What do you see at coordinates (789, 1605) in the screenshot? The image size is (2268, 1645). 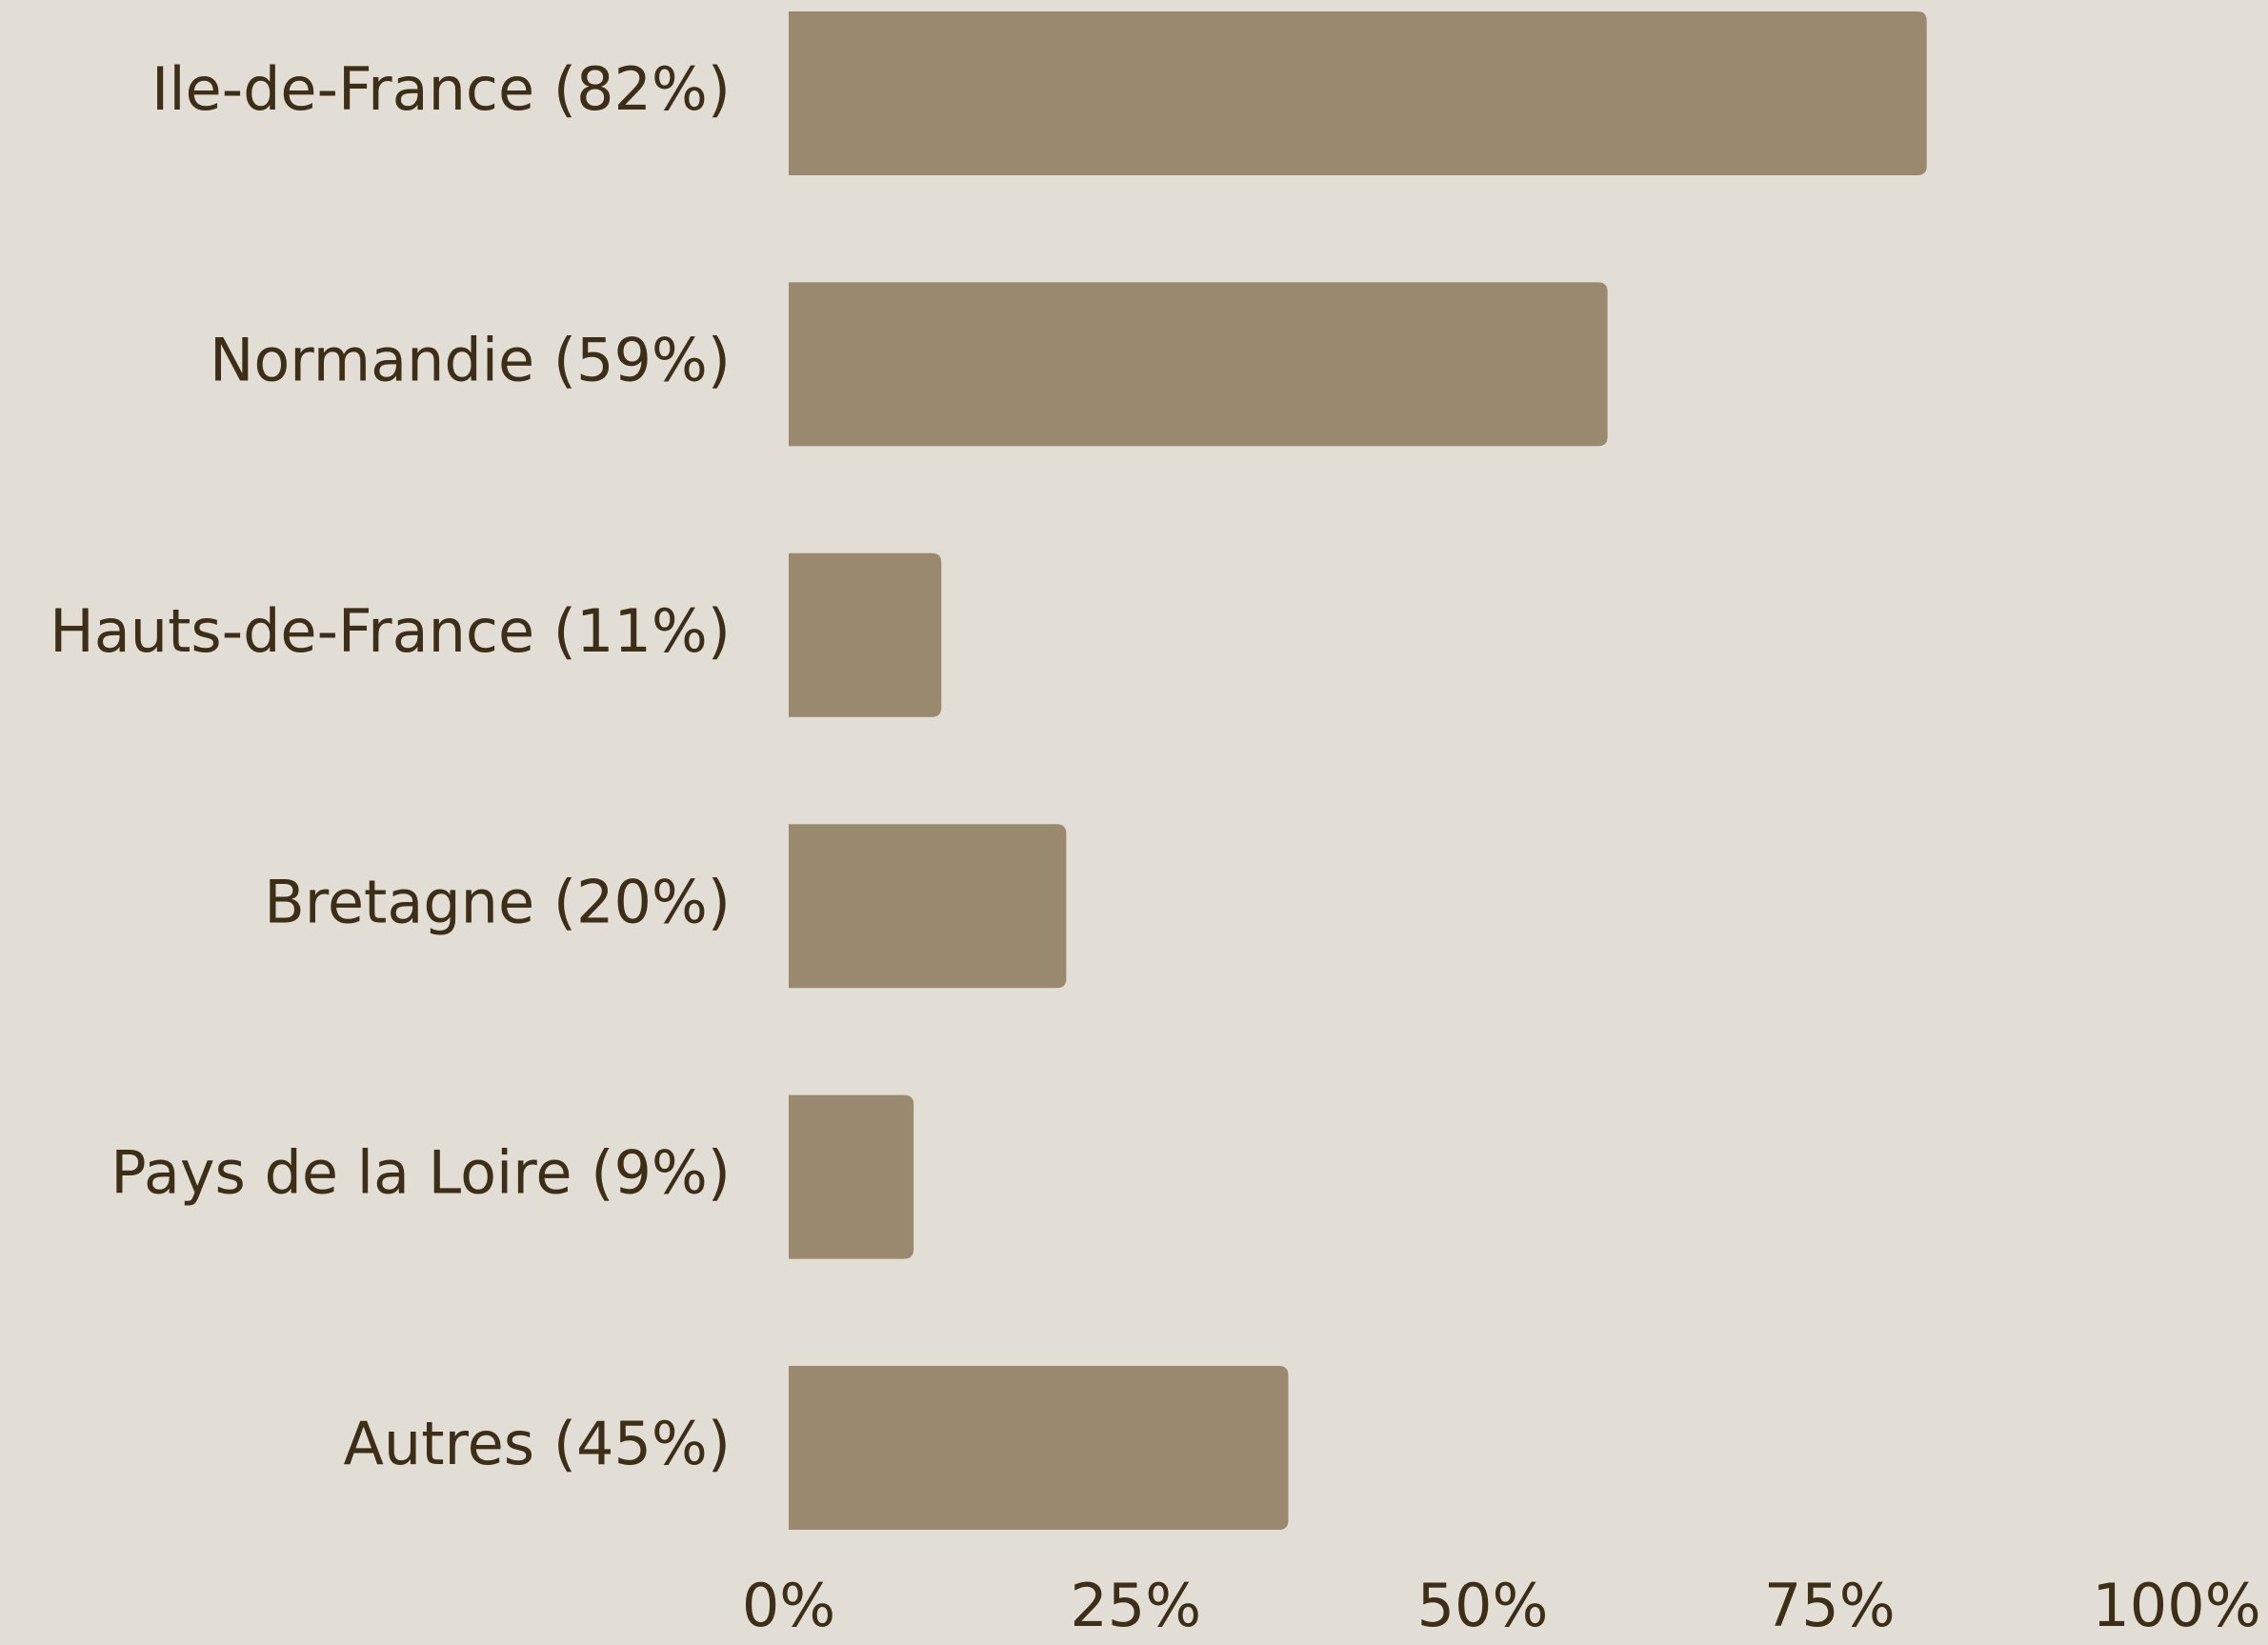 I see `x-tick-label: 0%` at bounding box center [789, 1605].